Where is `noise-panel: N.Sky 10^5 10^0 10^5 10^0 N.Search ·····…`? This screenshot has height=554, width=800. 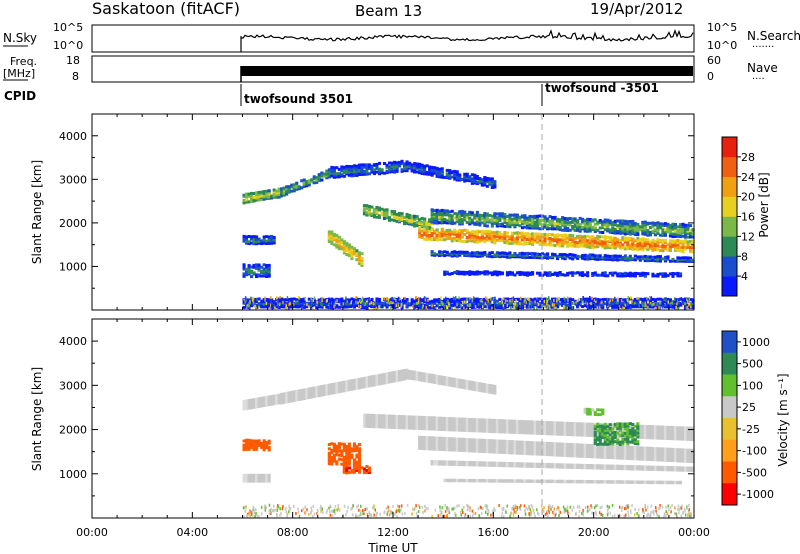
noise-panel: N.Sky 10^5 10^0 10^5 10^0 N.Search ·····… is located at coordinates (401, 37).